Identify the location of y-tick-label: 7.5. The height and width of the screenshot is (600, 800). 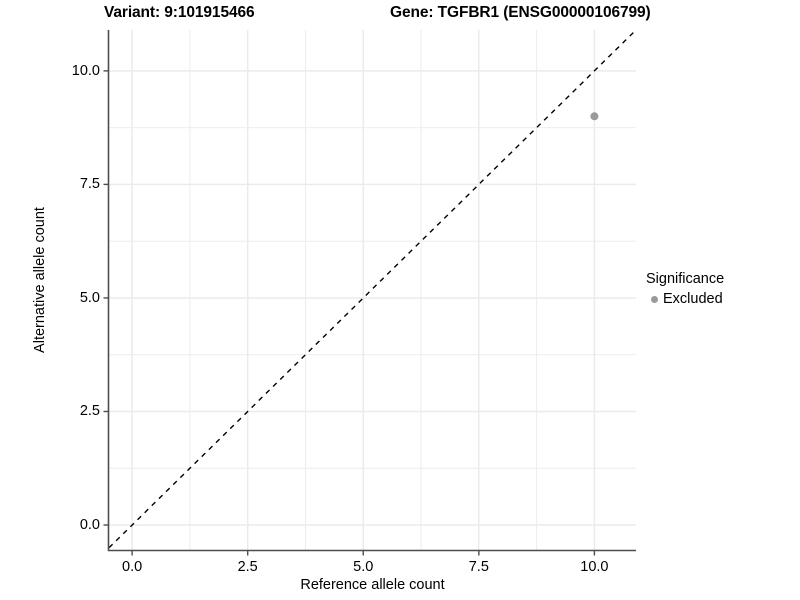
(89, 184).